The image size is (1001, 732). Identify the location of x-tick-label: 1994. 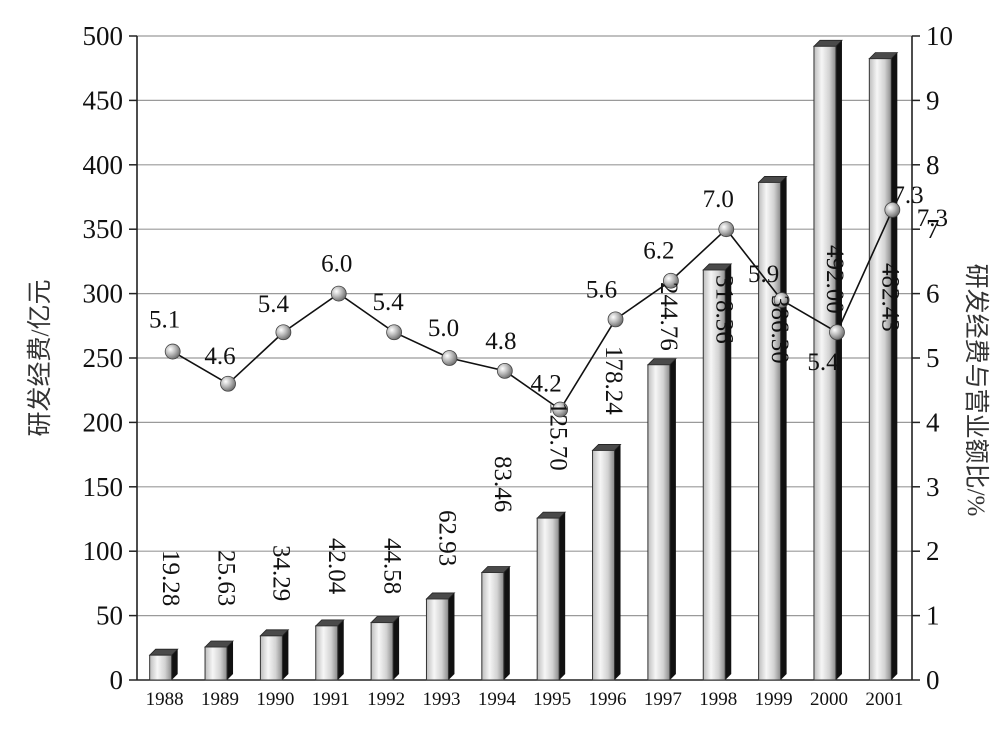
(497, 699).